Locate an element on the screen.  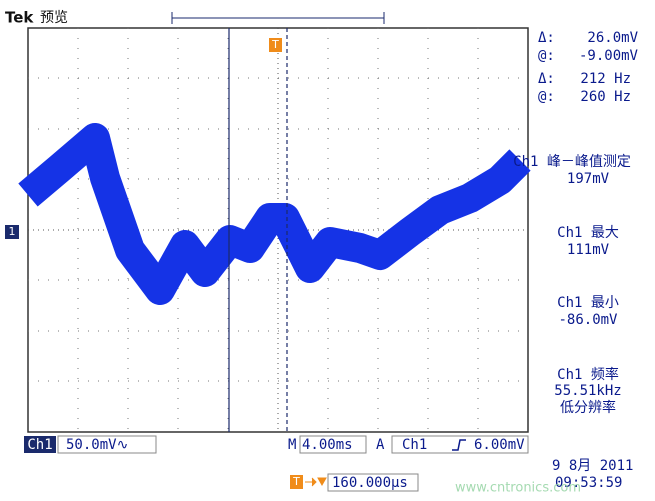
brand: Tek is located at coordinates (19, 18).